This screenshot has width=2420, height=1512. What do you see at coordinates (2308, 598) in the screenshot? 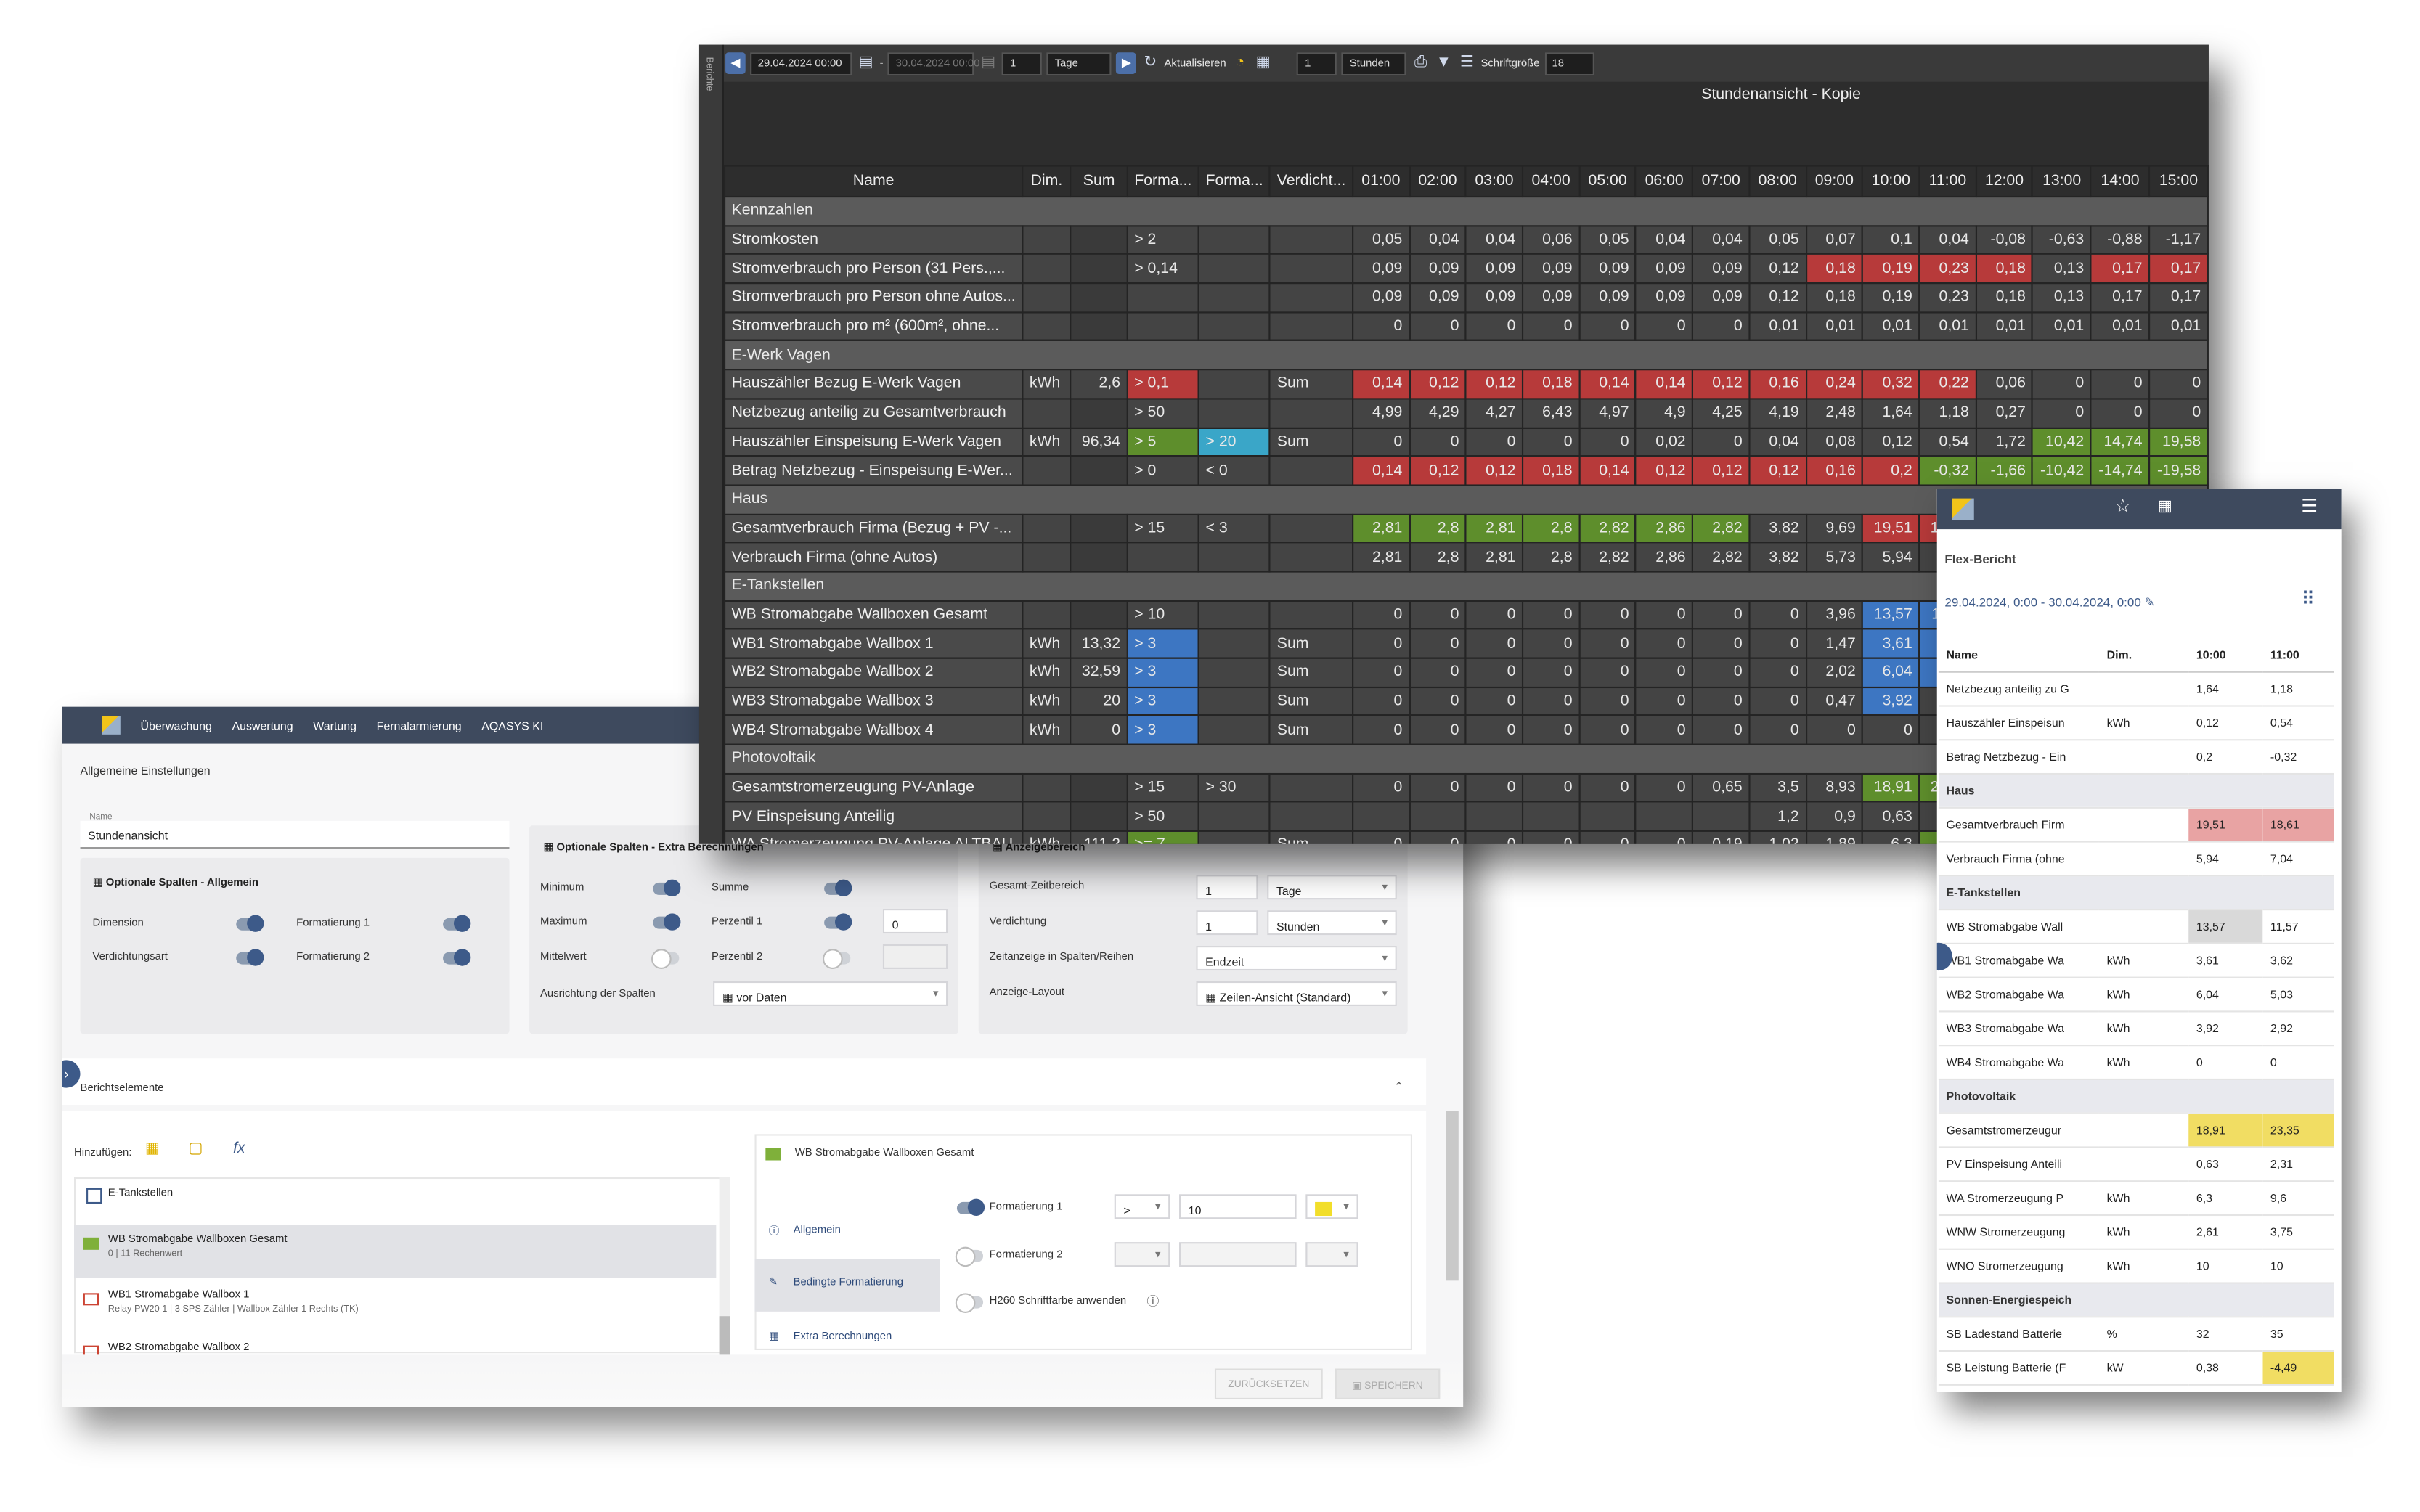
I see `grid-menu-icon: ⠿` at bounding box center [2308, 598].